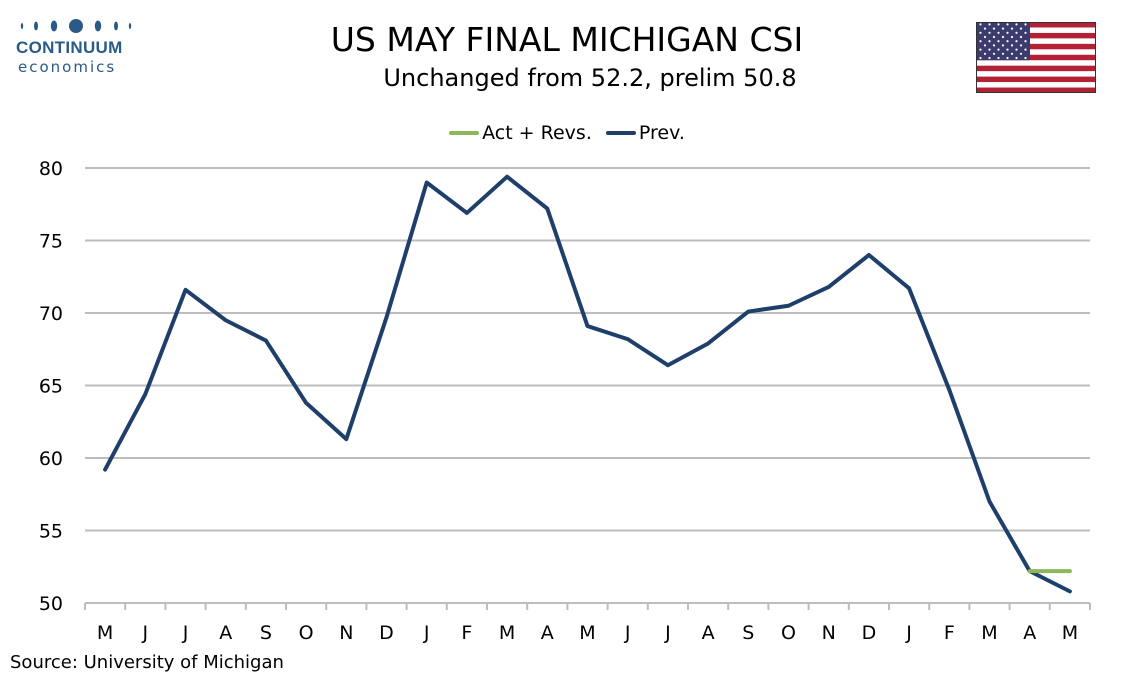 This screenshot has height=680, width=1134. What do you see at coordinates (537, 133) in the screenshot?
I see `legend-label-act-revs: Act + Revs.` at bounding box center [537, 133].